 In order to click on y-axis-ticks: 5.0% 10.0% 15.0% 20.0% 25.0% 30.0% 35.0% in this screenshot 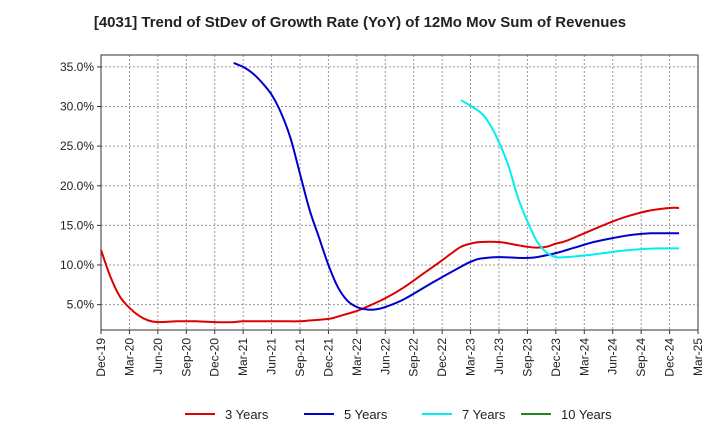, I will do `click(80, 186)`.